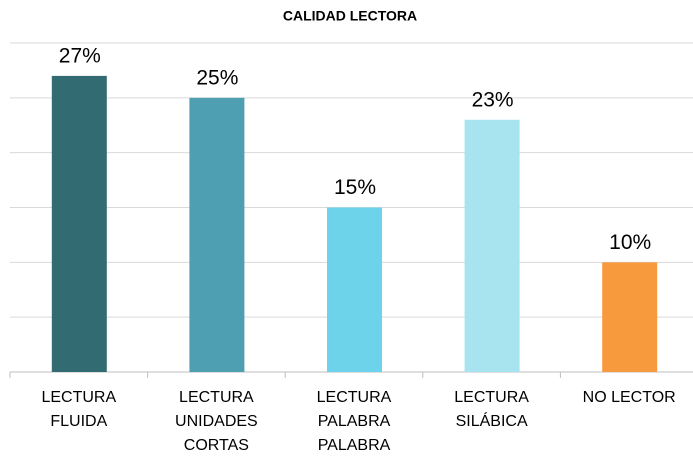 The width and height of the screenshot is (693, 463). I want to click on data-label: 15%, so click(355, 187).